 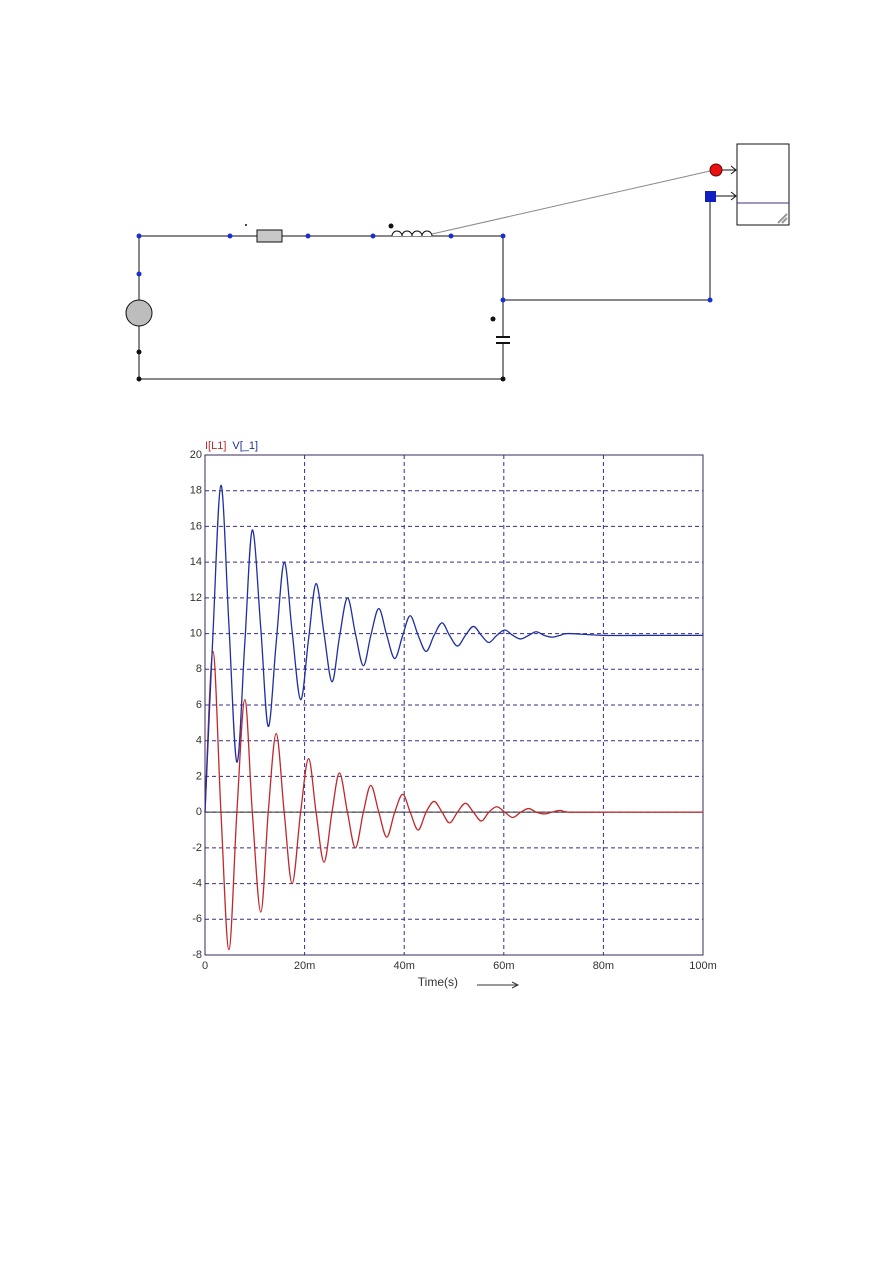 I want to click on y-tick-label: 2, so click(x=199, y=776).